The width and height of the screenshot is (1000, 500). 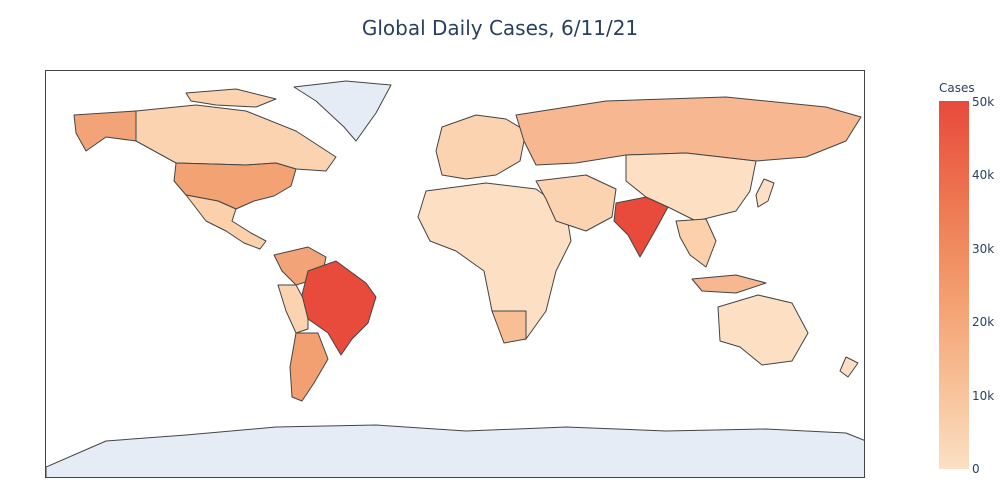 I want to click on region-antarctica, so click(x=455, y=450).